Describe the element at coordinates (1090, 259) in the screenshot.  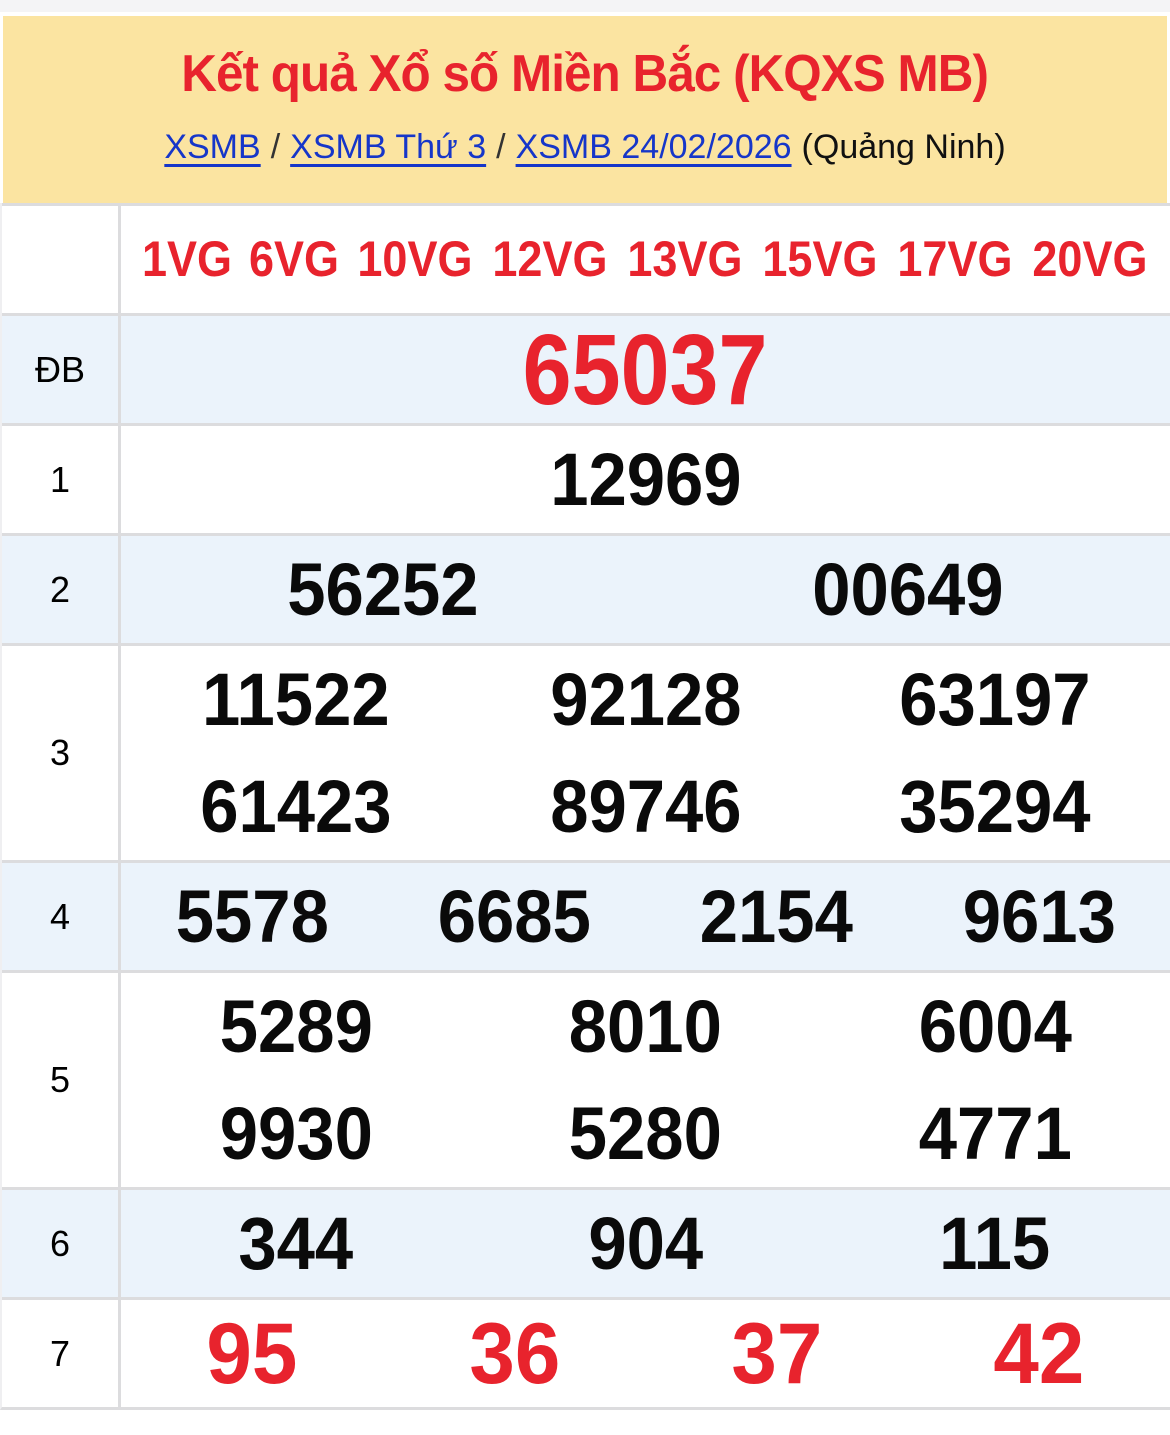
I see `vg-label: 20VG` at that location.